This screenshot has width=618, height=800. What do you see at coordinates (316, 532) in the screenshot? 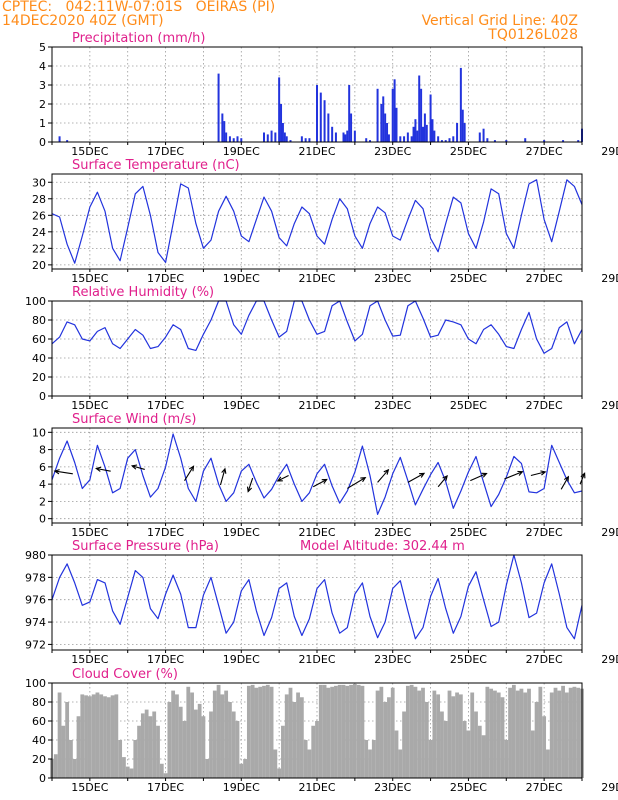
I see `x-tick-label: 21DEC` at bounding box center [316, 532].